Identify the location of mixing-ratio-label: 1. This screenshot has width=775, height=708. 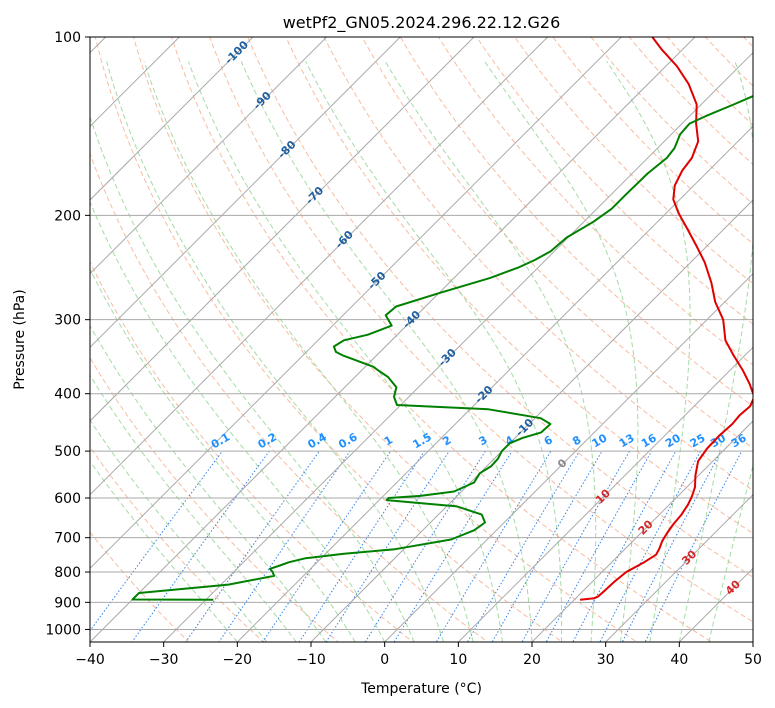
(388, 440).